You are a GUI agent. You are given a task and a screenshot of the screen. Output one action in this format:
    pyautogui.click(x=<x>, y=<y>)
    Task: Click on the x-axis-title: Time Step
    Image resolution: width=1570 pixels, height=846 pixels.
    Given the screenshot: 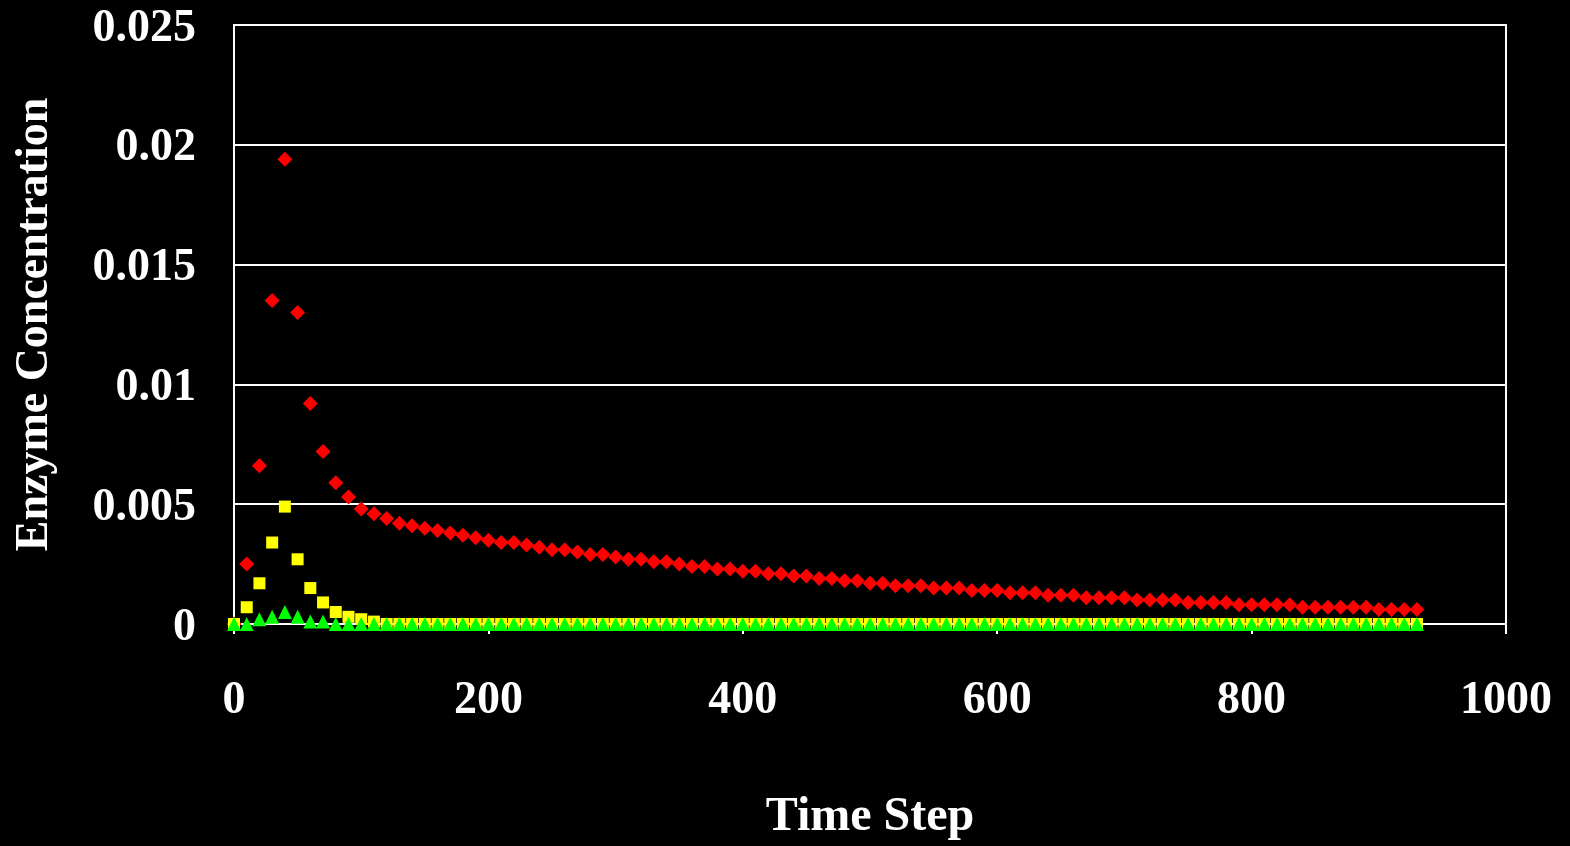 What is the action you would take?
    pyautogui.click(x=870, y=813)
    